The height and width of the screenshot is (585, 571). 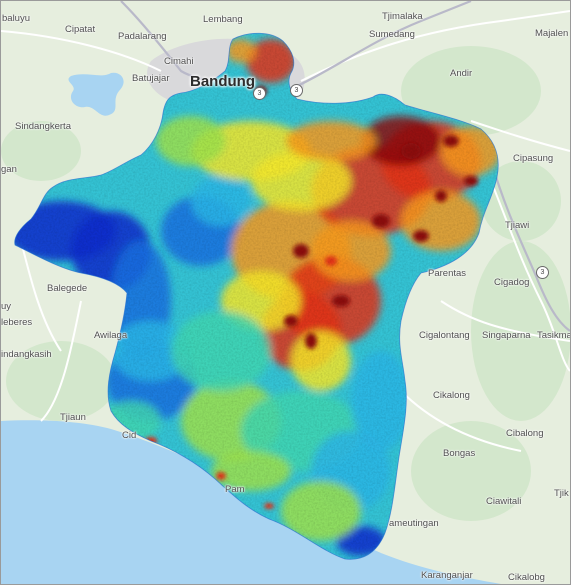 I want to click on place-label-awilaga: Awilaga, so click(x=111, y=335).